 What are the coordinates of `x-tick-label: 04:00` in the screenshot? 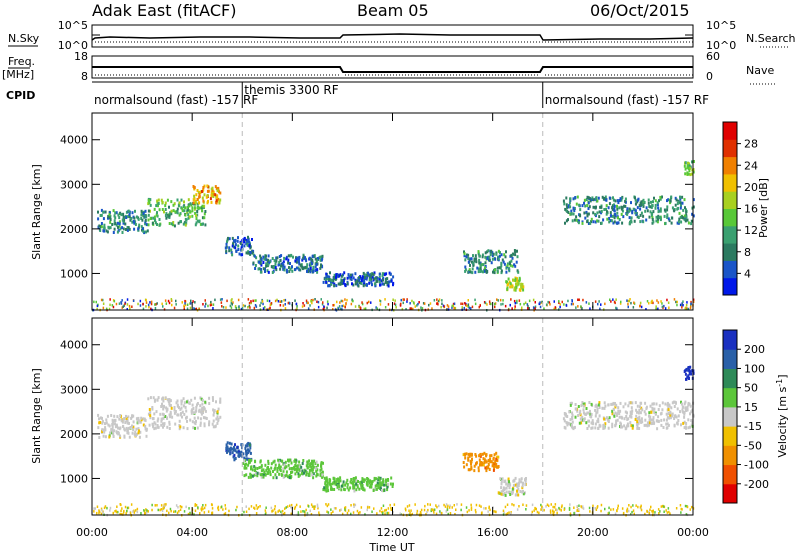 It's located at (192, 532).